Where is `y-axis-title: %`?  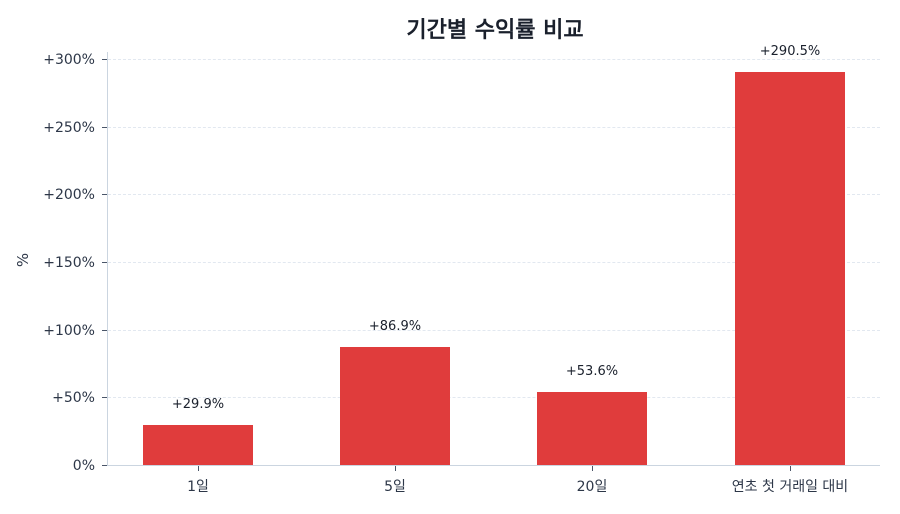 y-axis-title: % is located at coordinates (23, 260).